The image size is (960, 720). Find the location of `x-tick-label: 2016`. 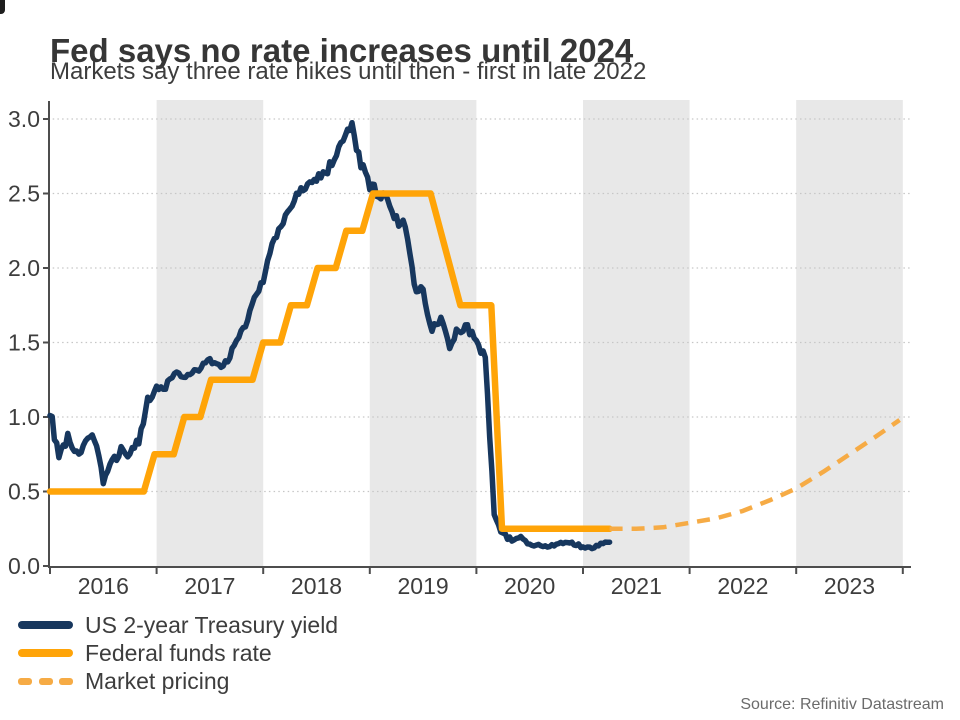

x-tick-label: 2016 is located at coordinates (103, 586).